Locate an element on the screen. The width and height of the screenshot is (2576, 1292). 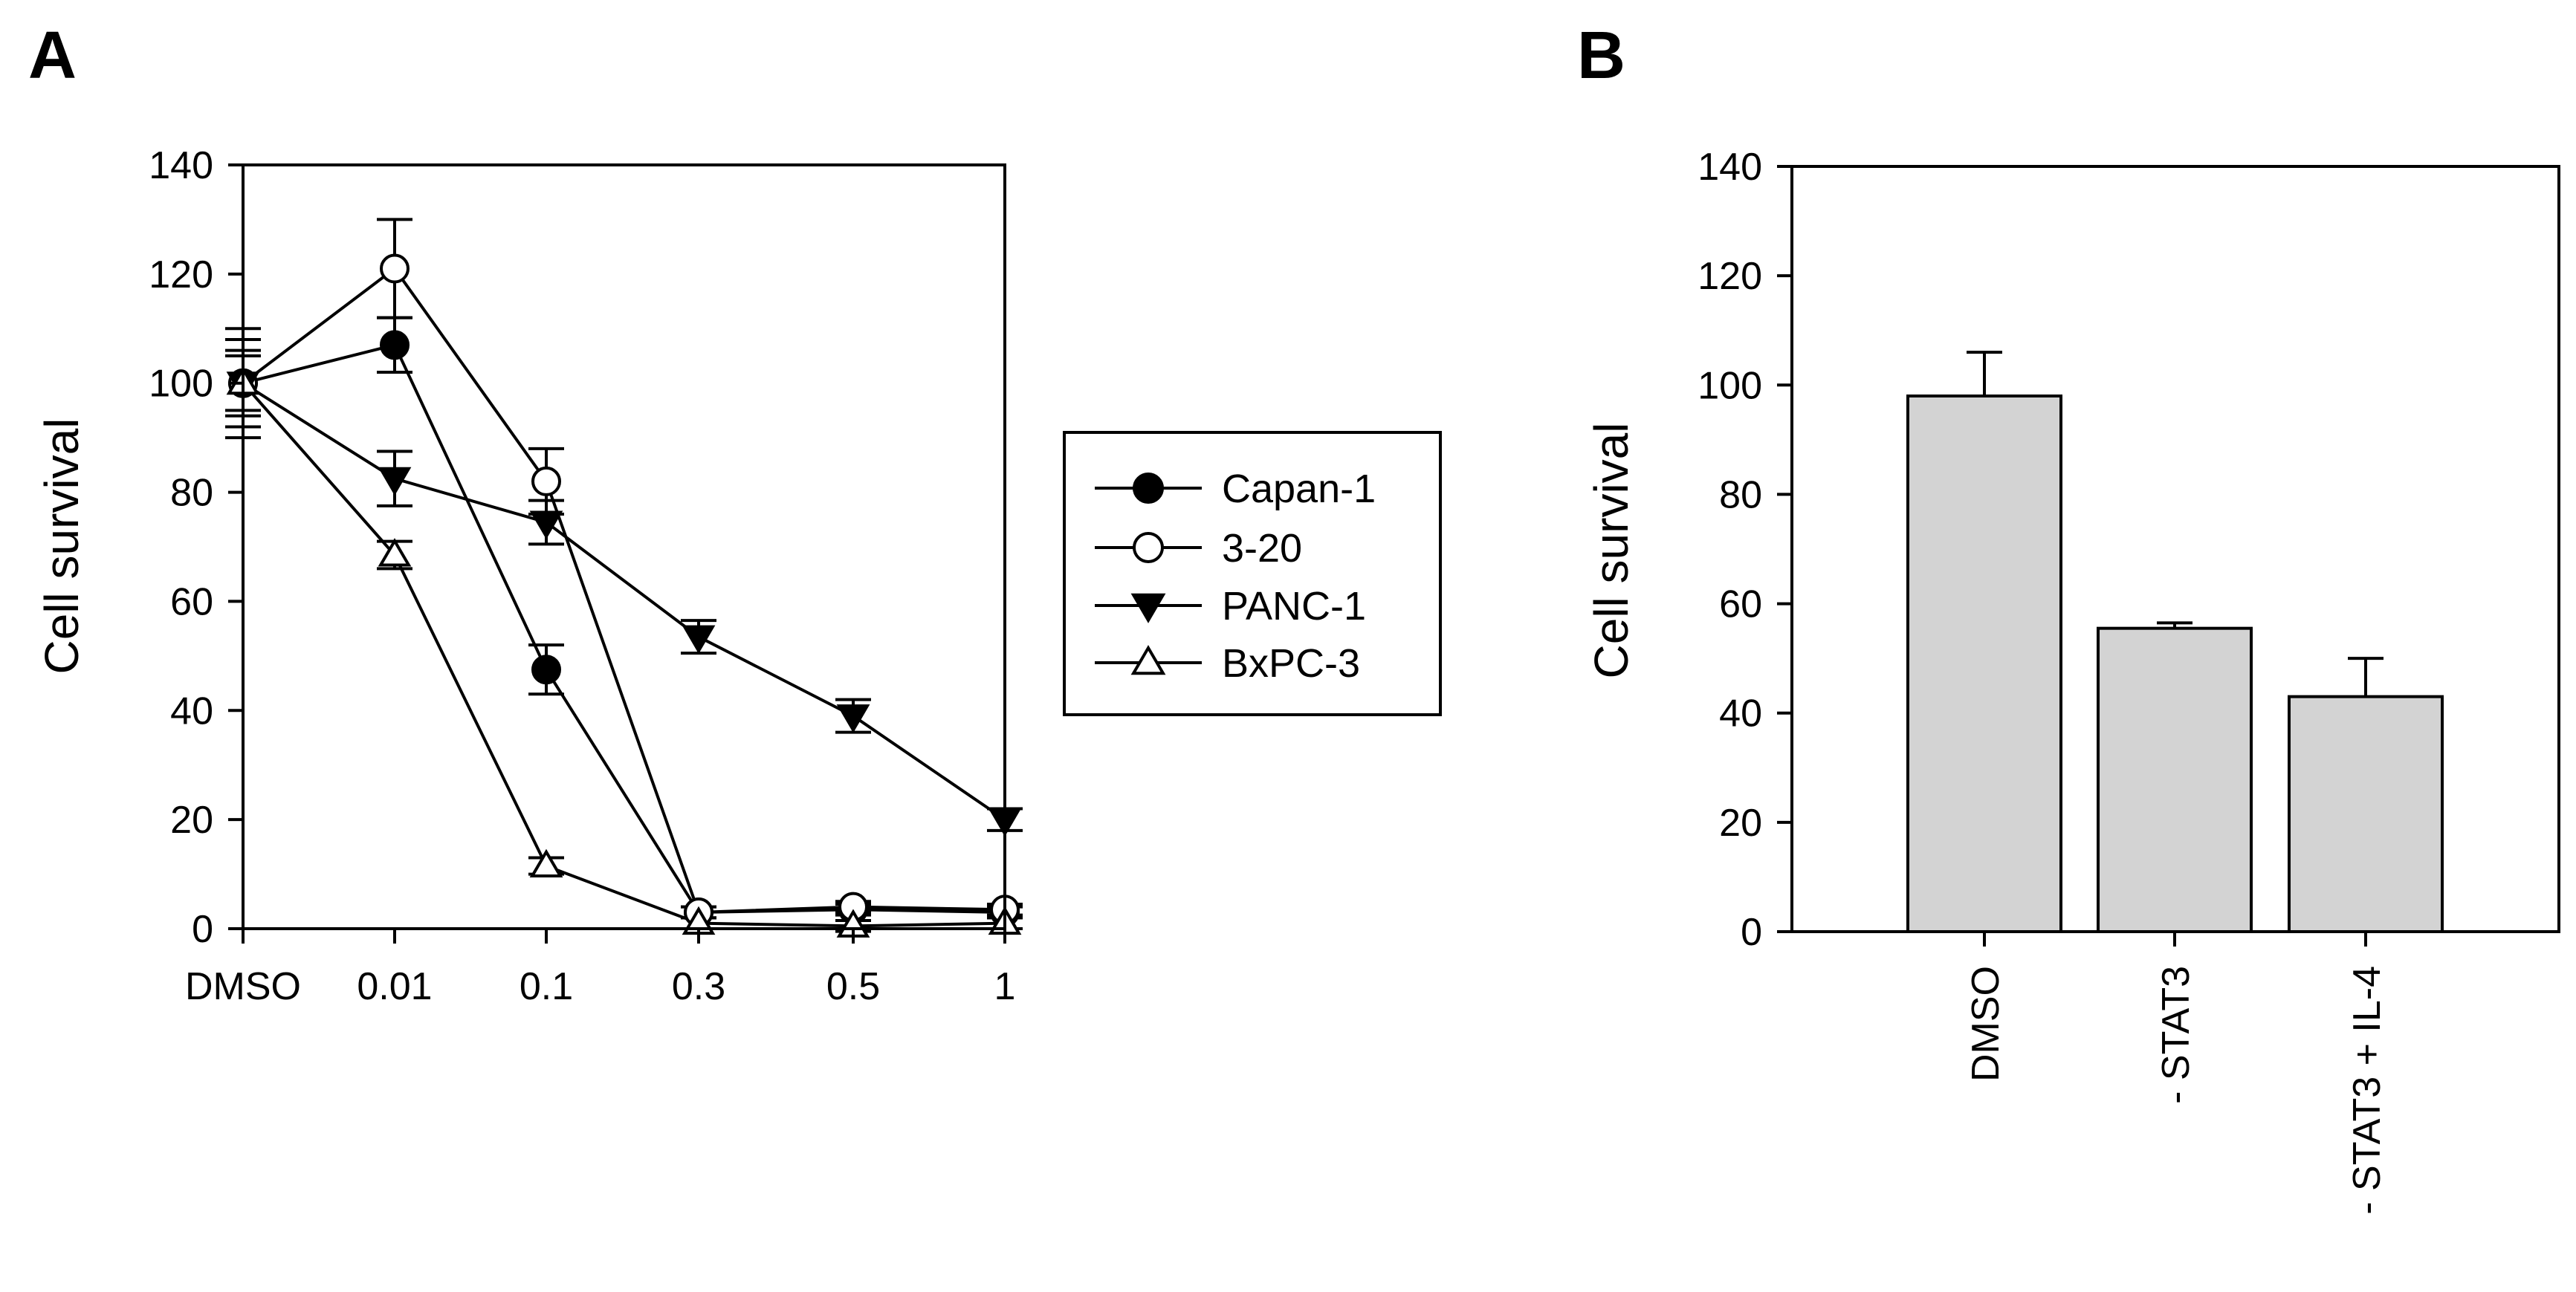
legend-item-capan-1: Capan-1 is located at coordinates (1235, 489).